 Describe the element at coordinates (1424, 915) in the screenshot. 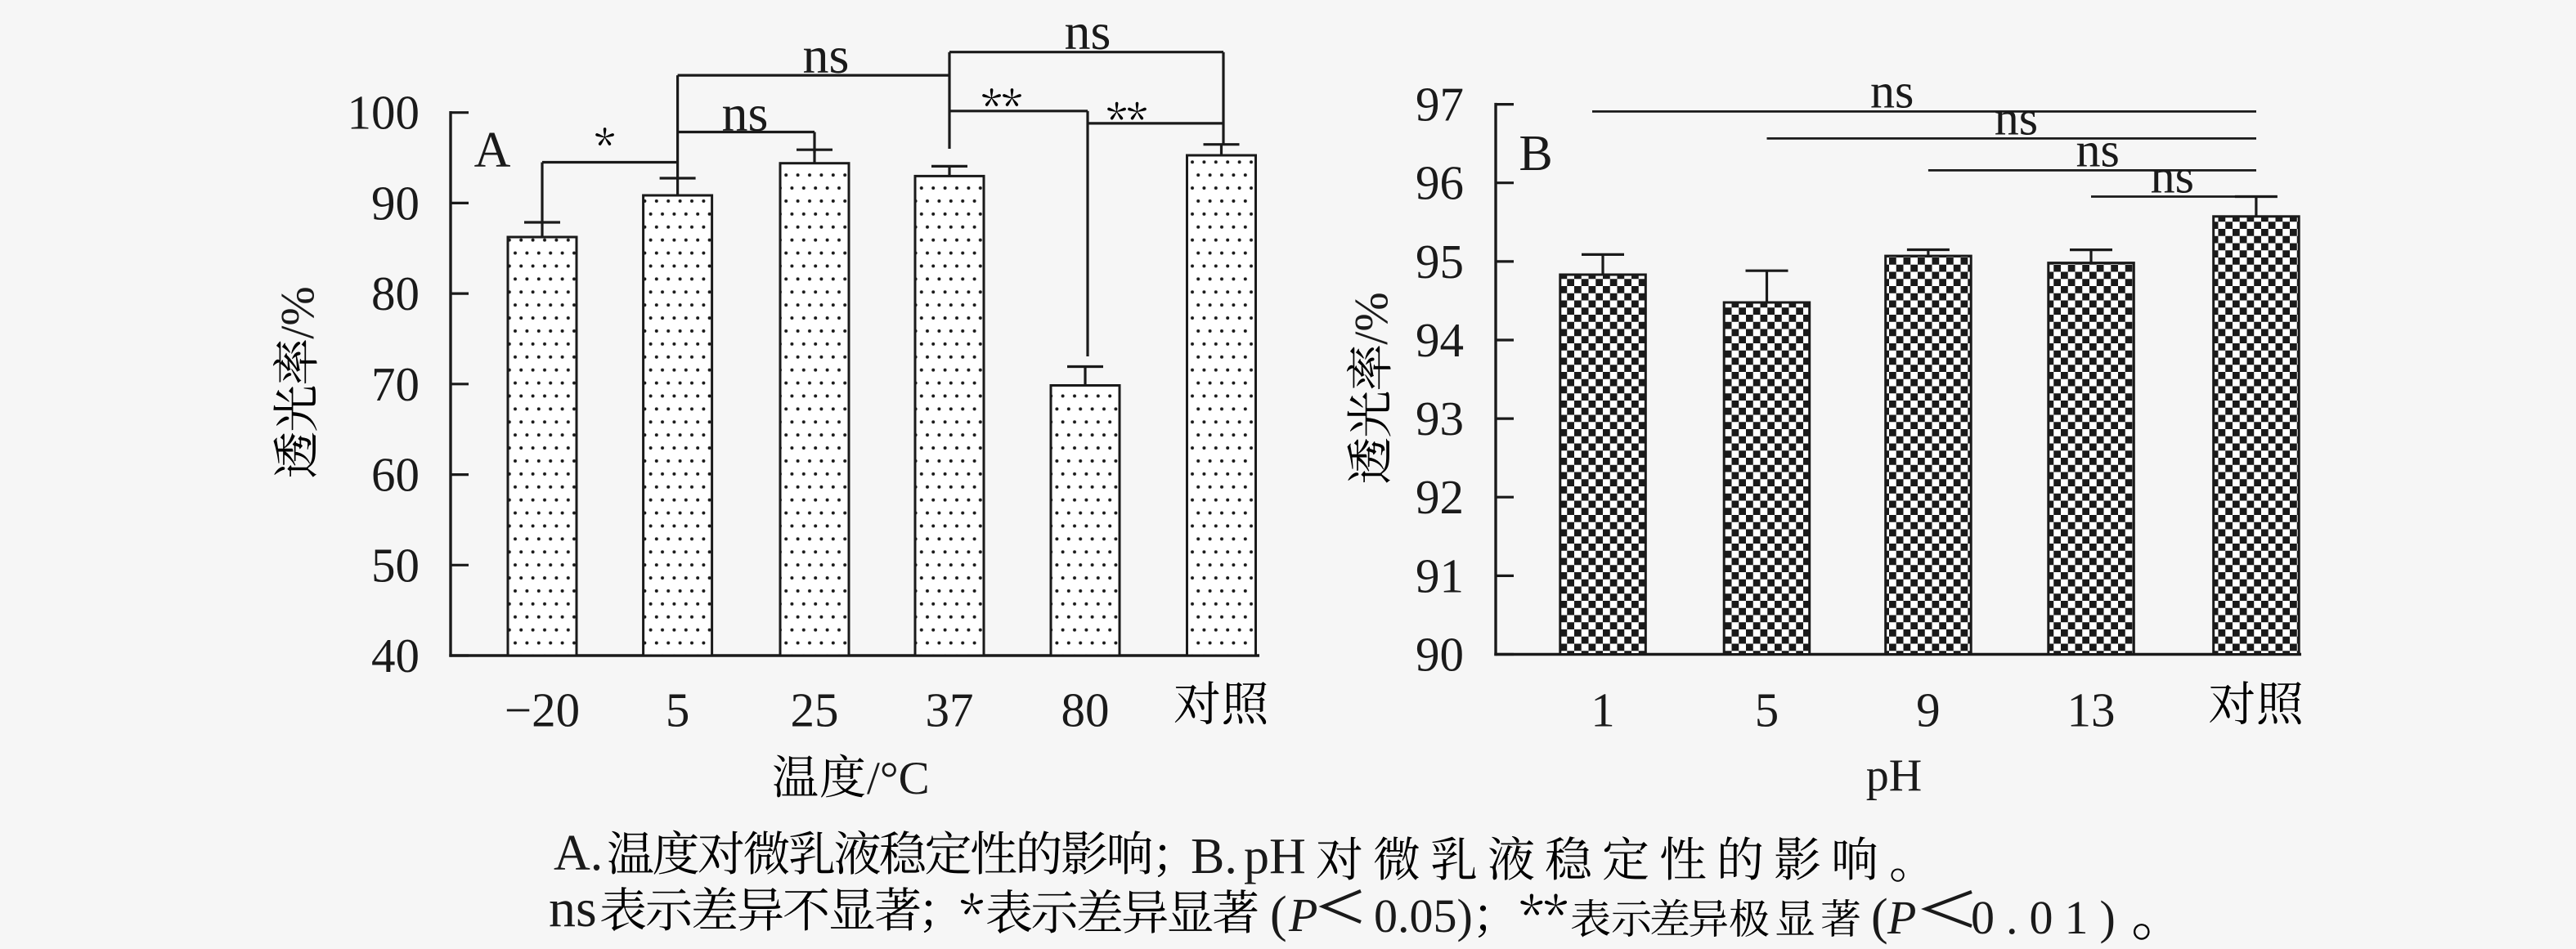

I see `svg-text: 0.05)` at that location.